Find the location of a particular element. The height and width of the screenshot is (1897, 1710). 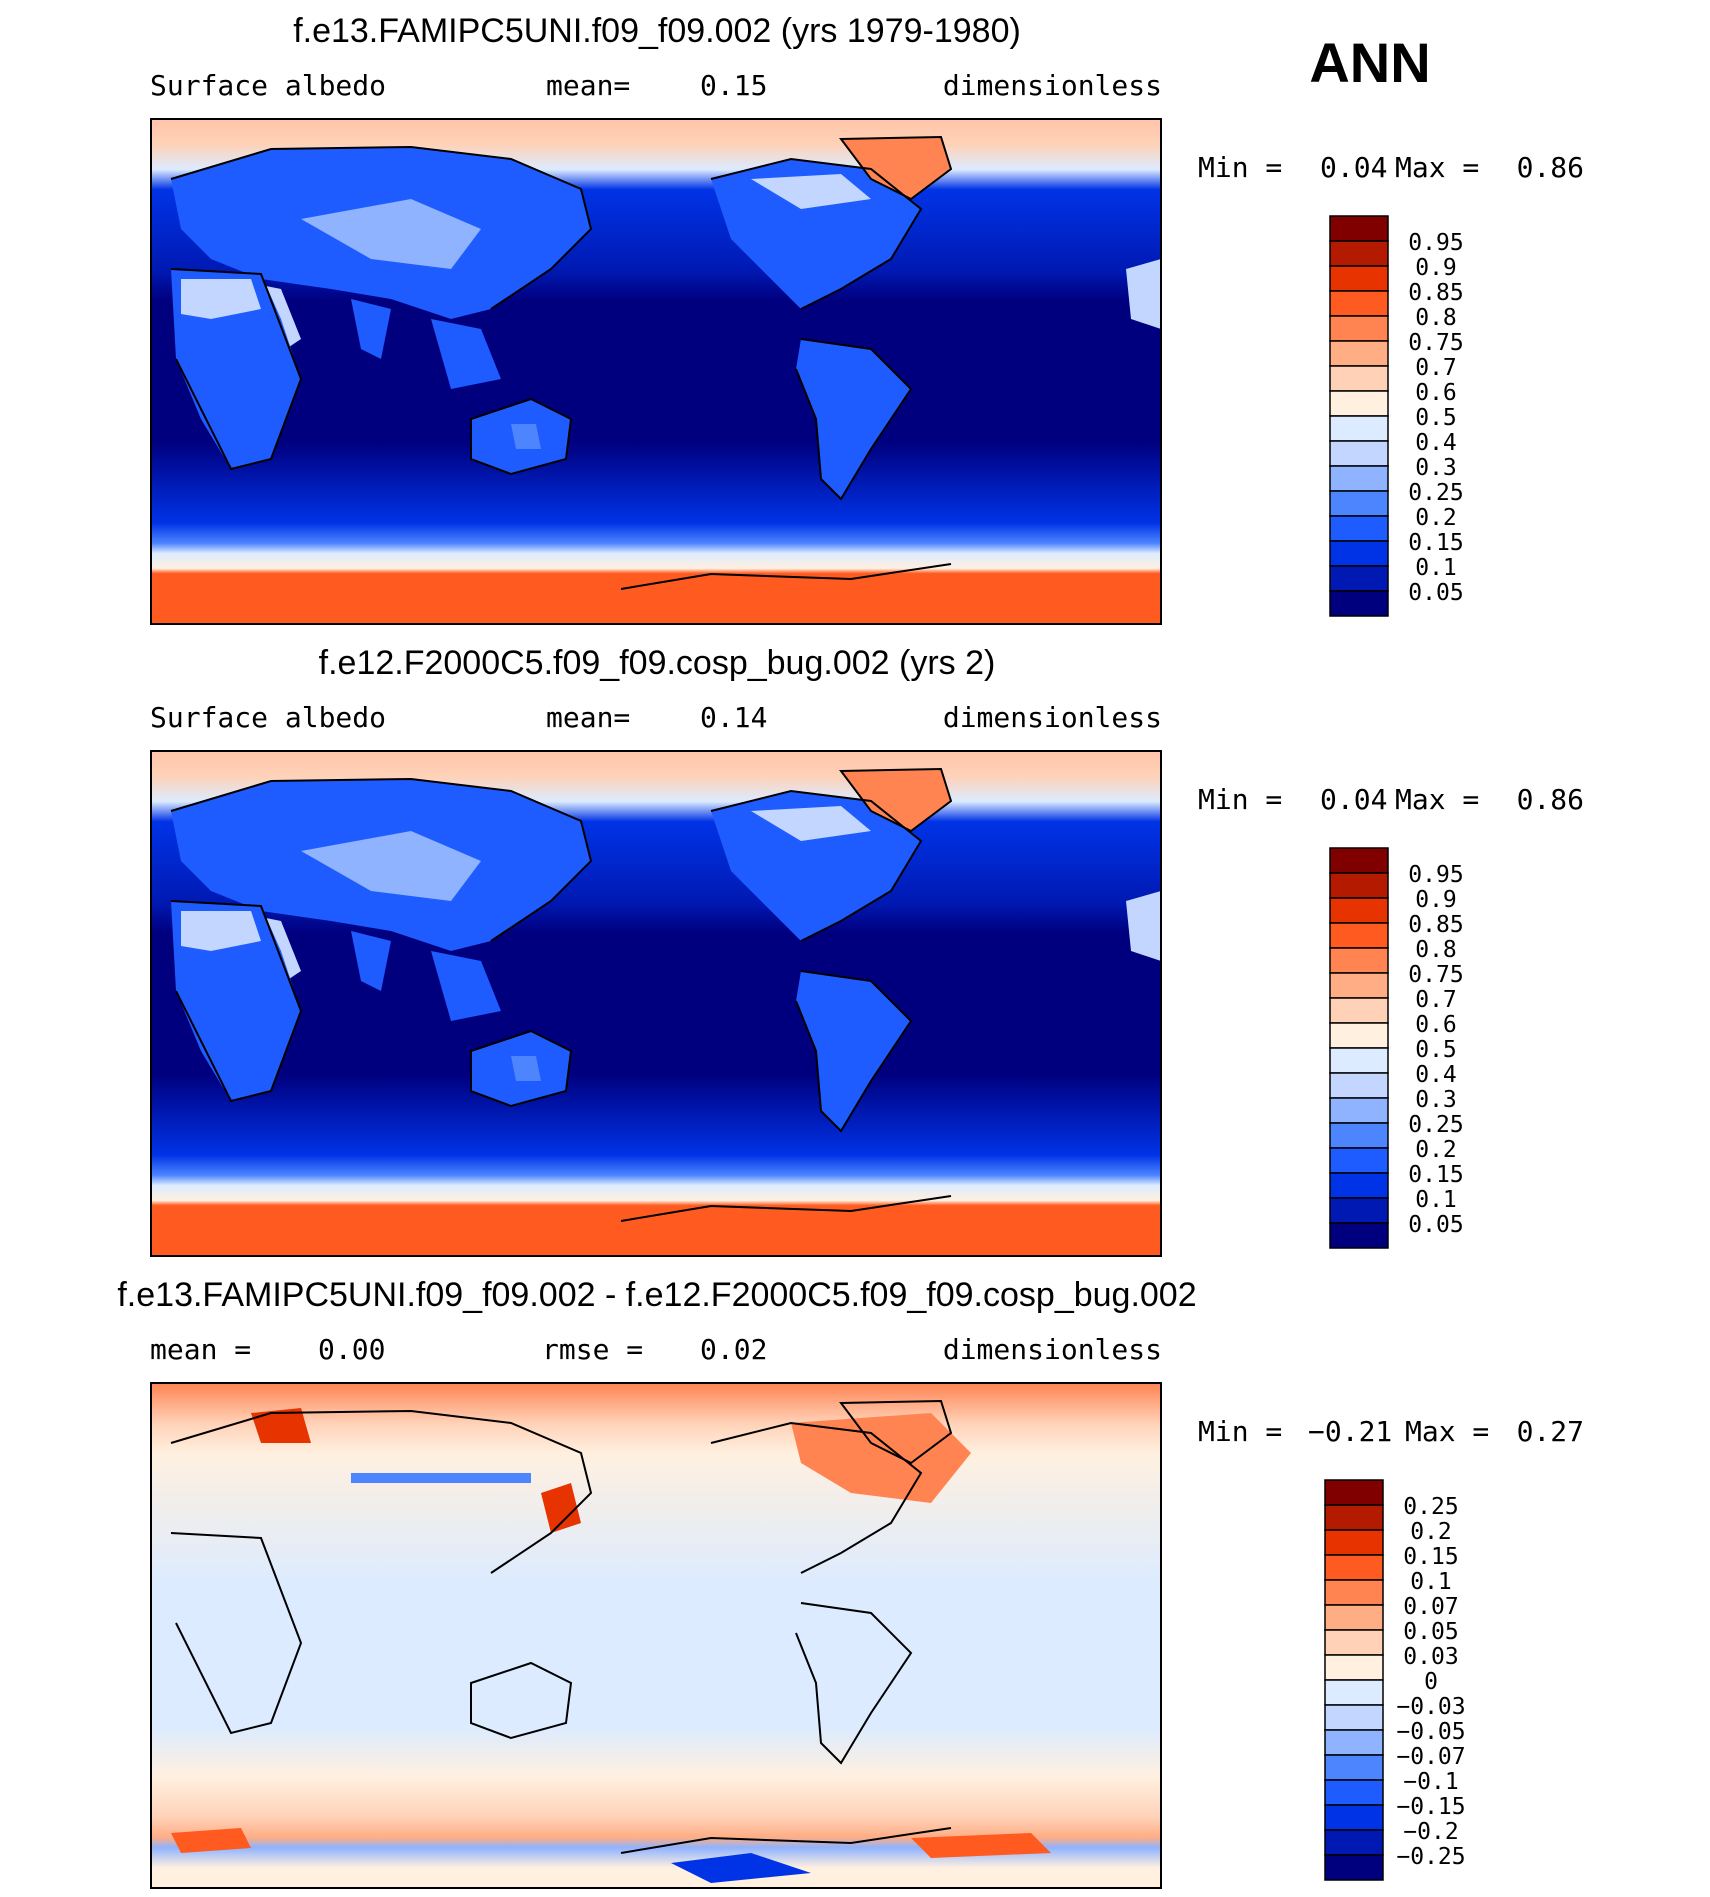

mean-value: 0.15 is located at coordinates (733, 85).